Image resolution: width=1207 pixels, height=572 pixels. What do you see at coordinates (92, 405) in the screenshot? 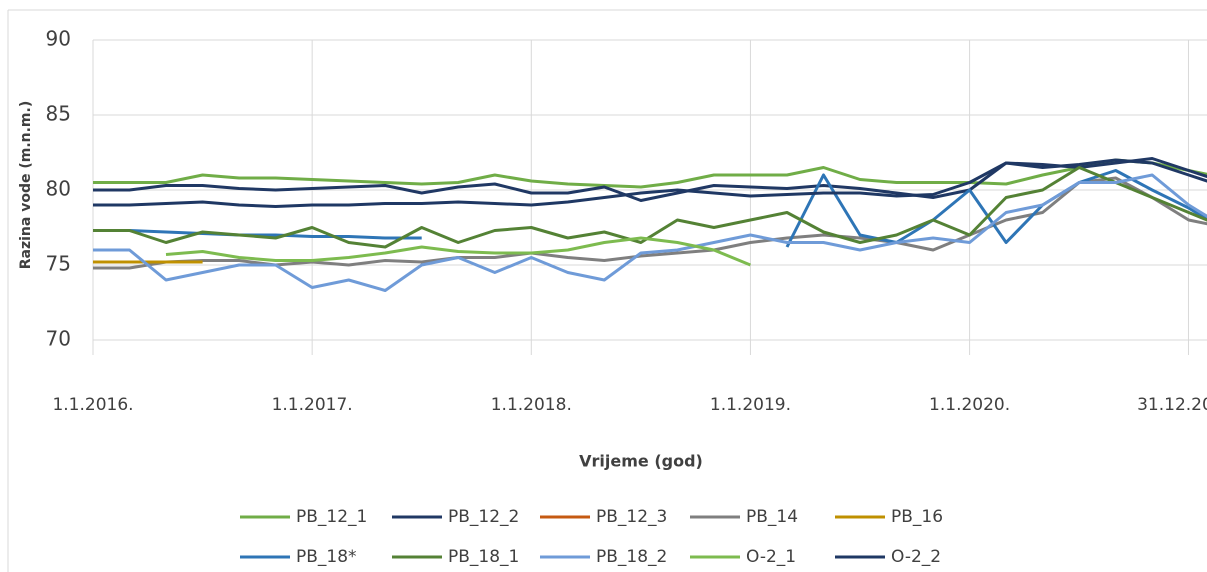
I see `x-tick-label: 1.1.2016.` at bounding box center [92, 405].